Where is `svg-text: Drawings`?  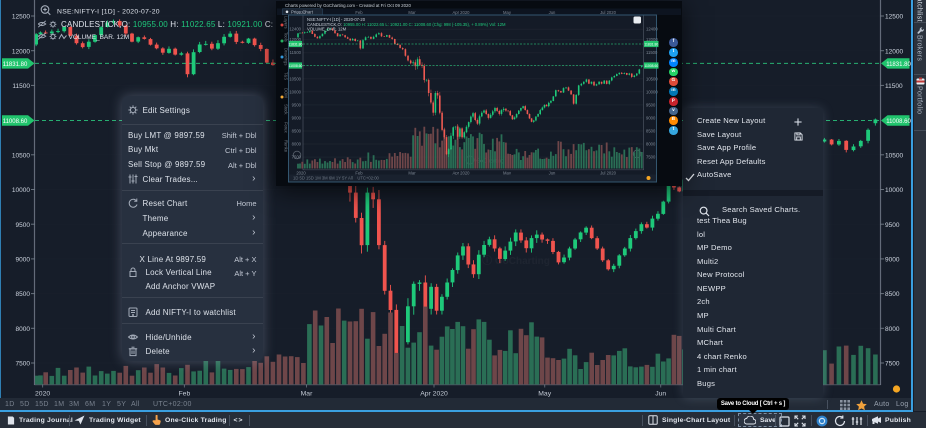
svg-text: Drawings is located at coordinates (286, 56).